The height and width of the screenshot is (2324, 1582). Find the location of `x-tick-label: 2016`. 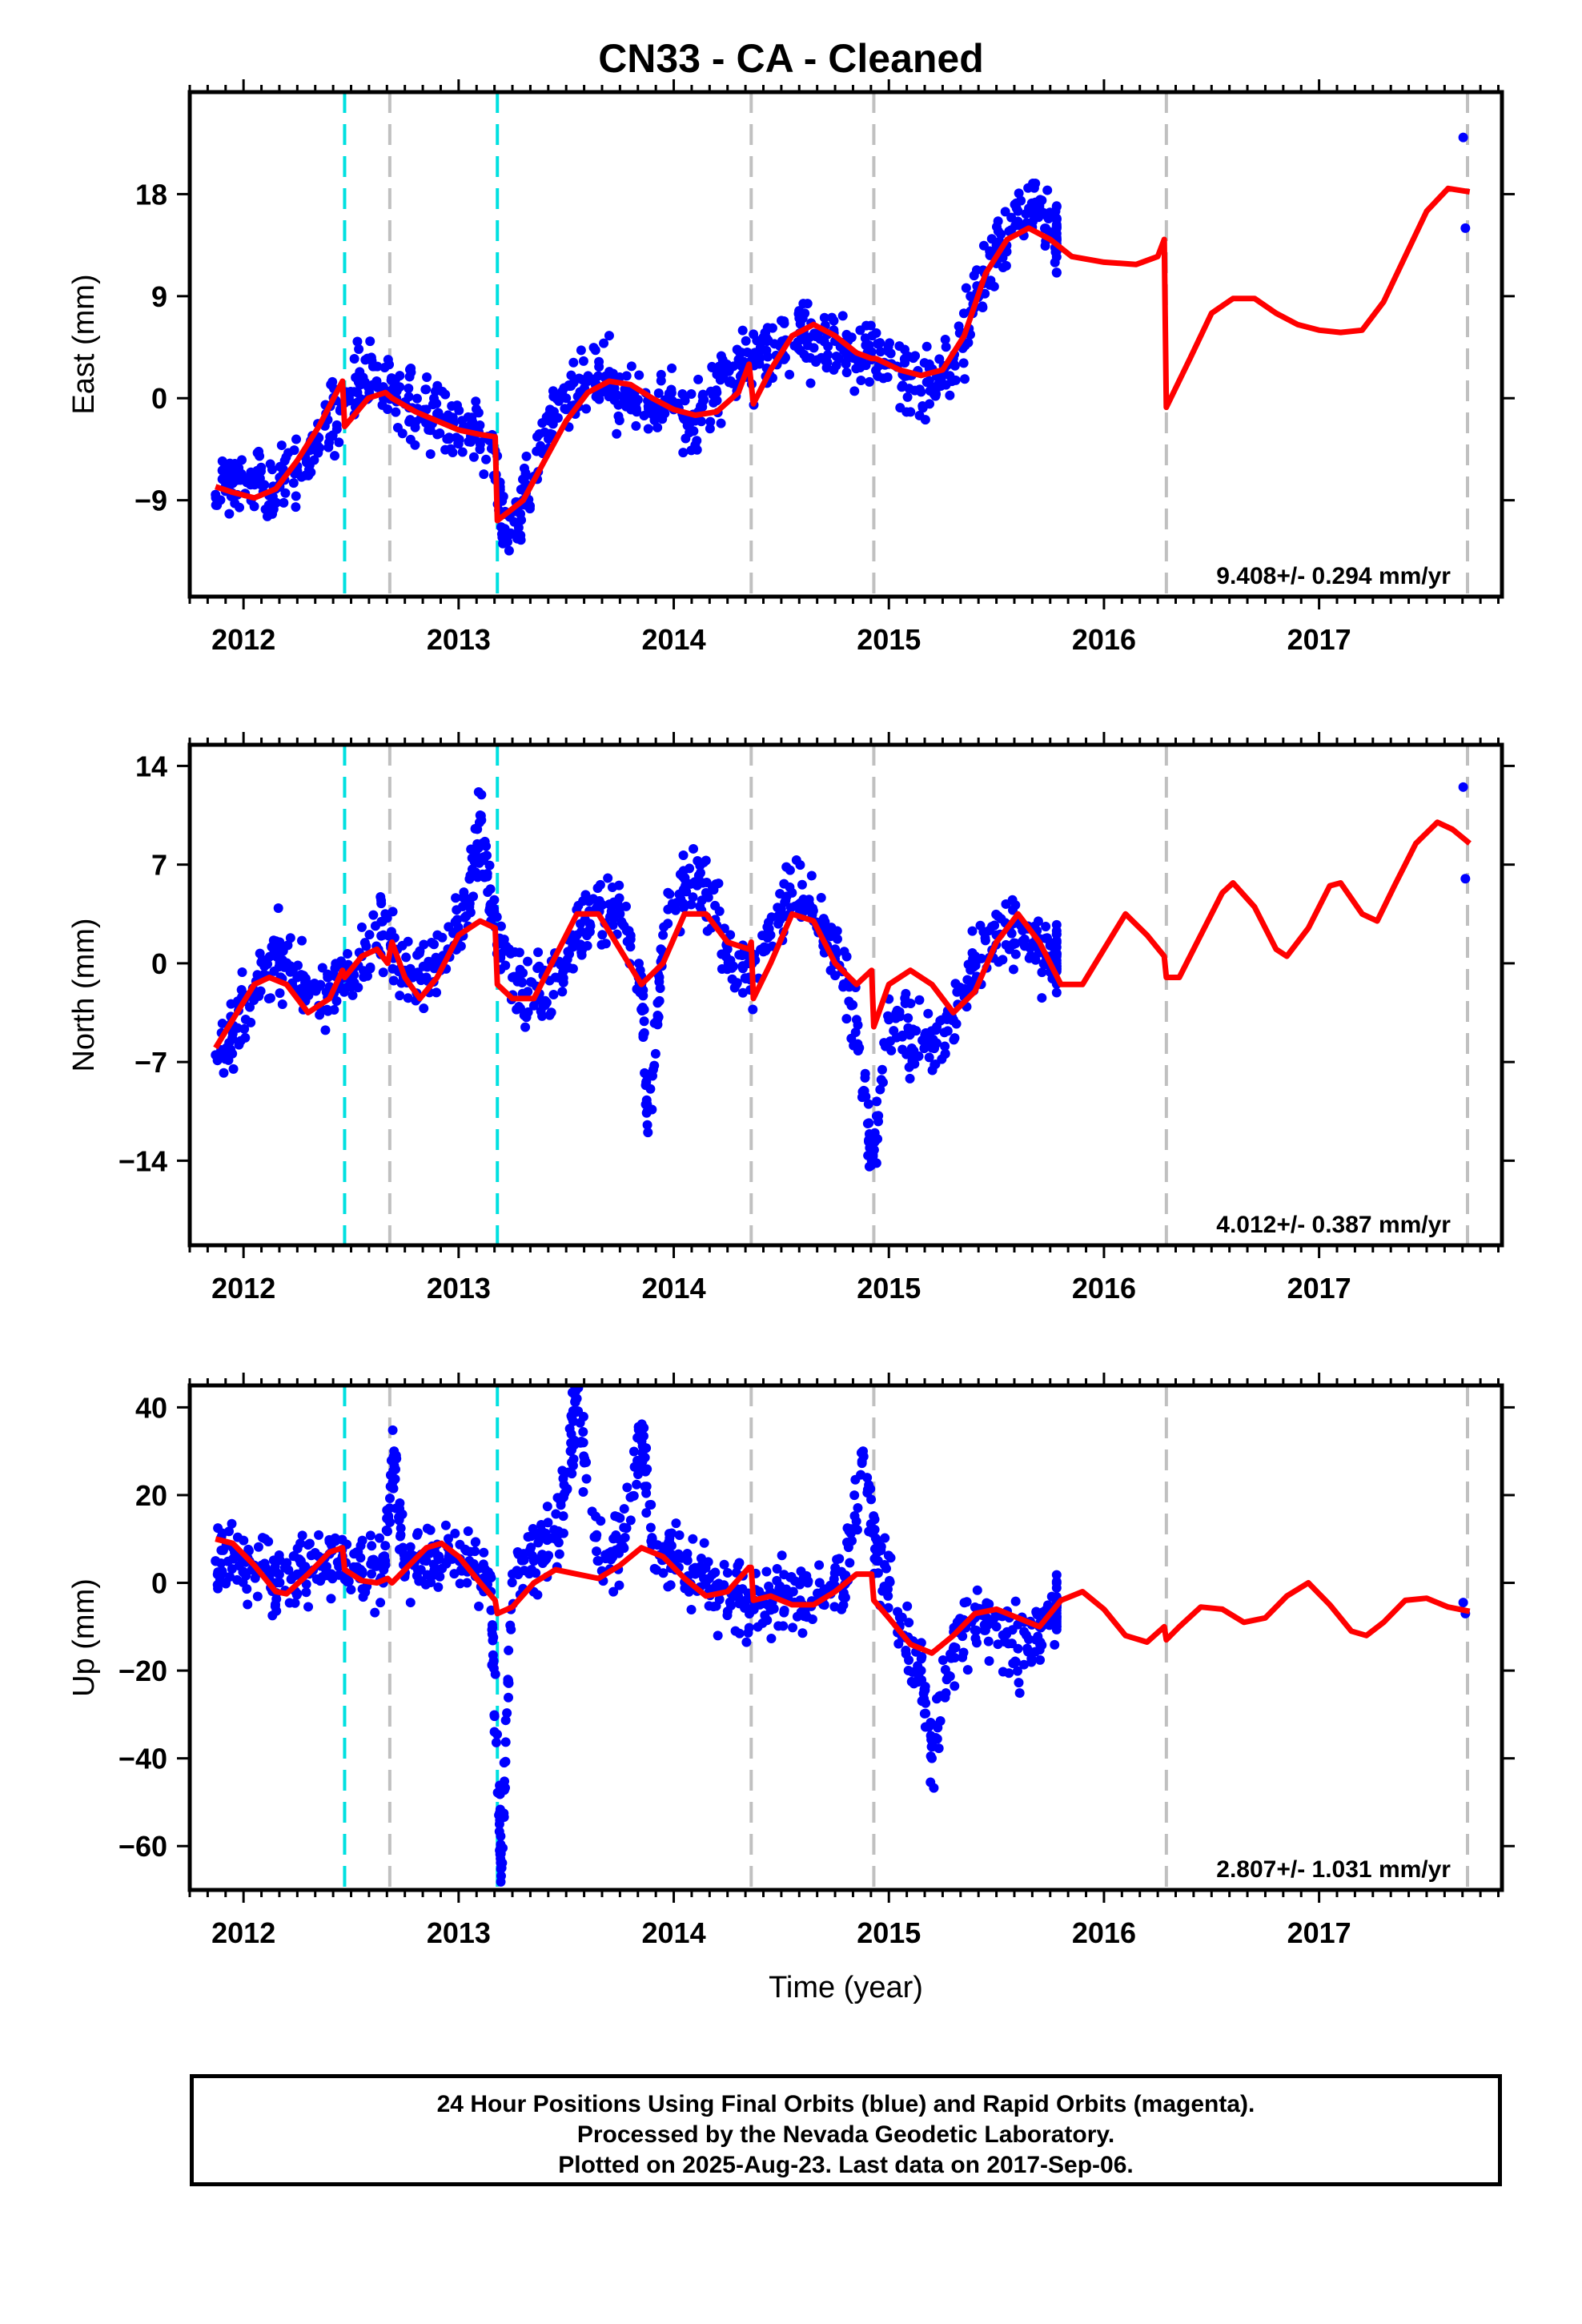

x-tick-label: 2016 is located at coordinates (1104, 639).